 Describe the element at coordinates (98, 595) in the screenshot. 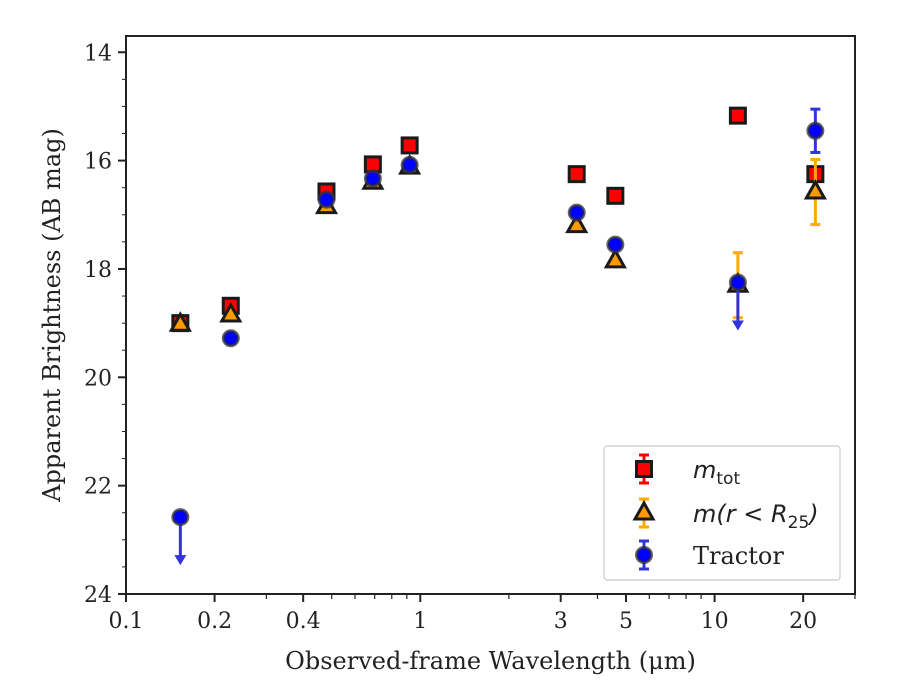

I see `y-tick-label: 24` at that location.